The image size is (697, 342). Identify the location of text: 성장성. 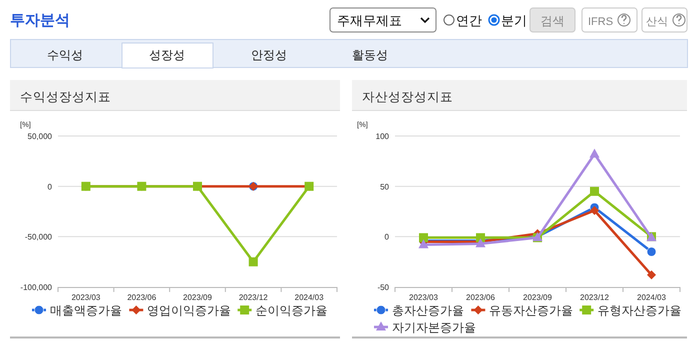
(167, 55).